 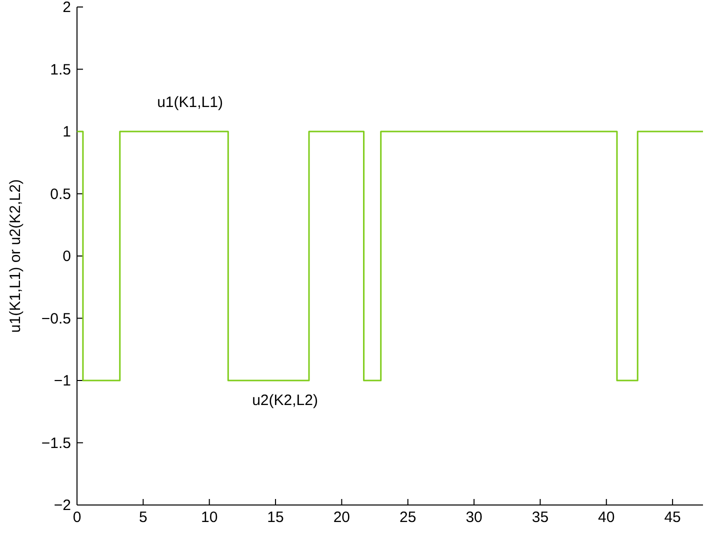 I want to click on y-tick-label: −0.5, so click(x=56, y=319).